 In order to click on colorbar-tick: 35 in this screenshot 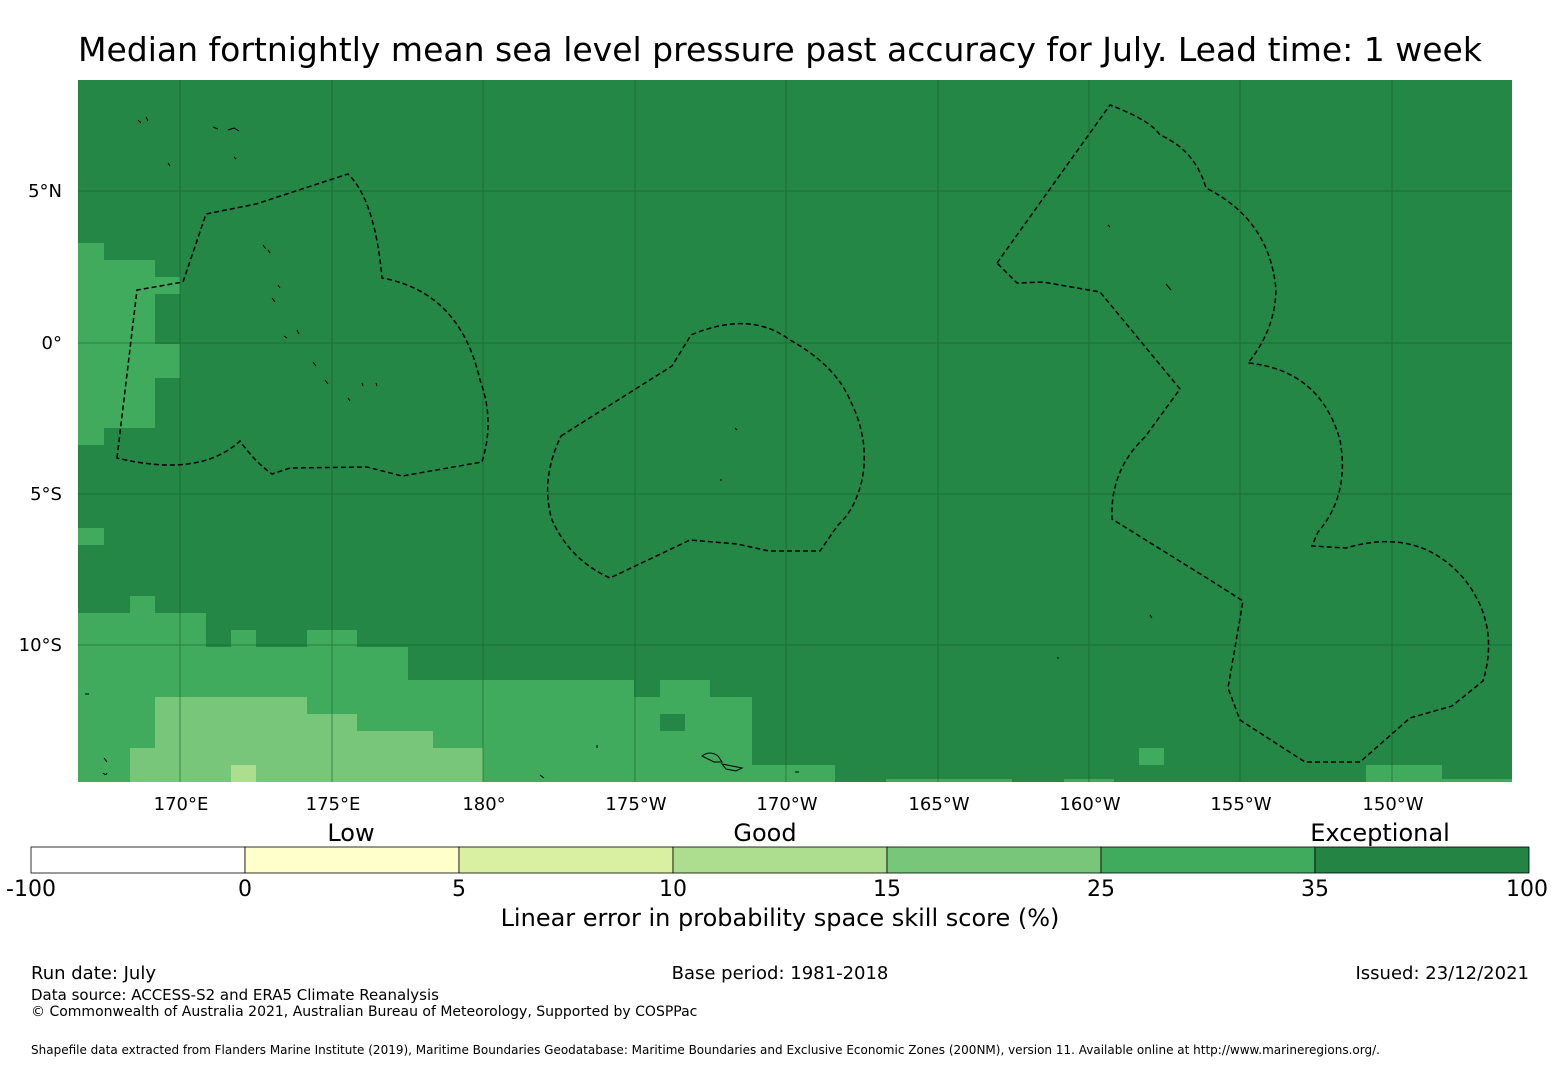, I will do `click(1315, 889)`.